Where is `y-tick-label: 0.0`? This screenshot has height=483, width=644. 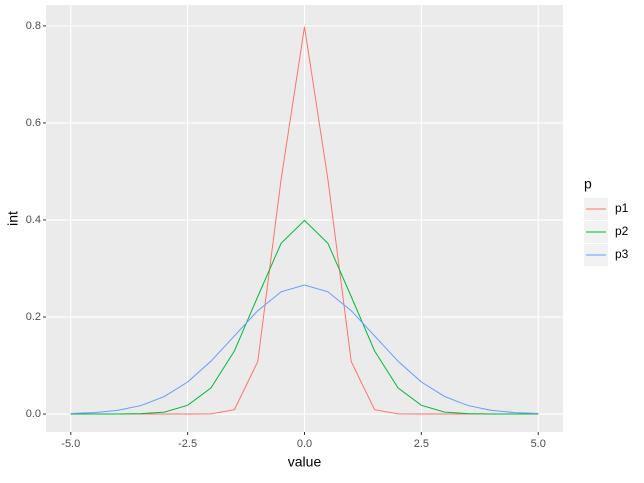
y-tick-label: 0.0 is located at coordinates (33, 414).